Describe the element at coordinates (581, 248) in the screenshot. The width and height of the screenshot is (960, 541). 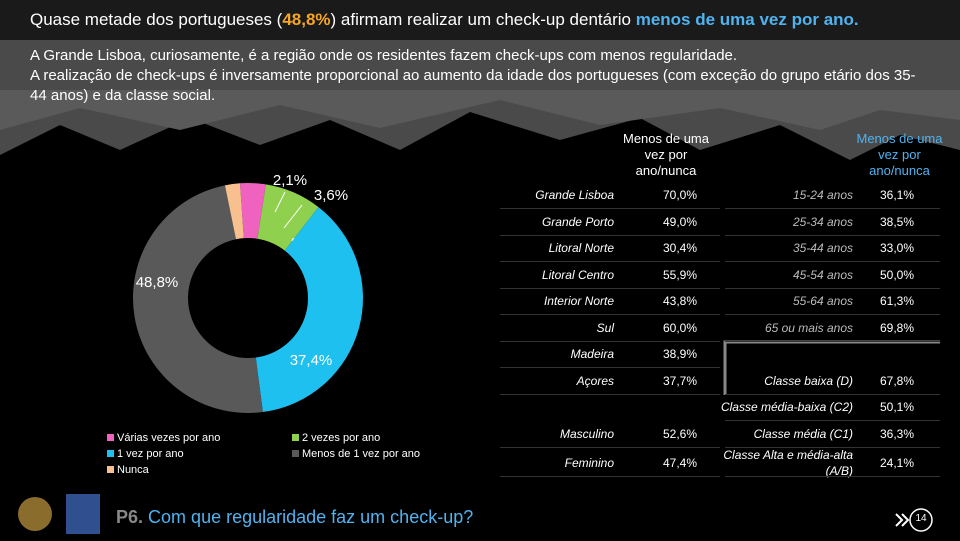
I see `row-label: Litoral Norte` at that location.